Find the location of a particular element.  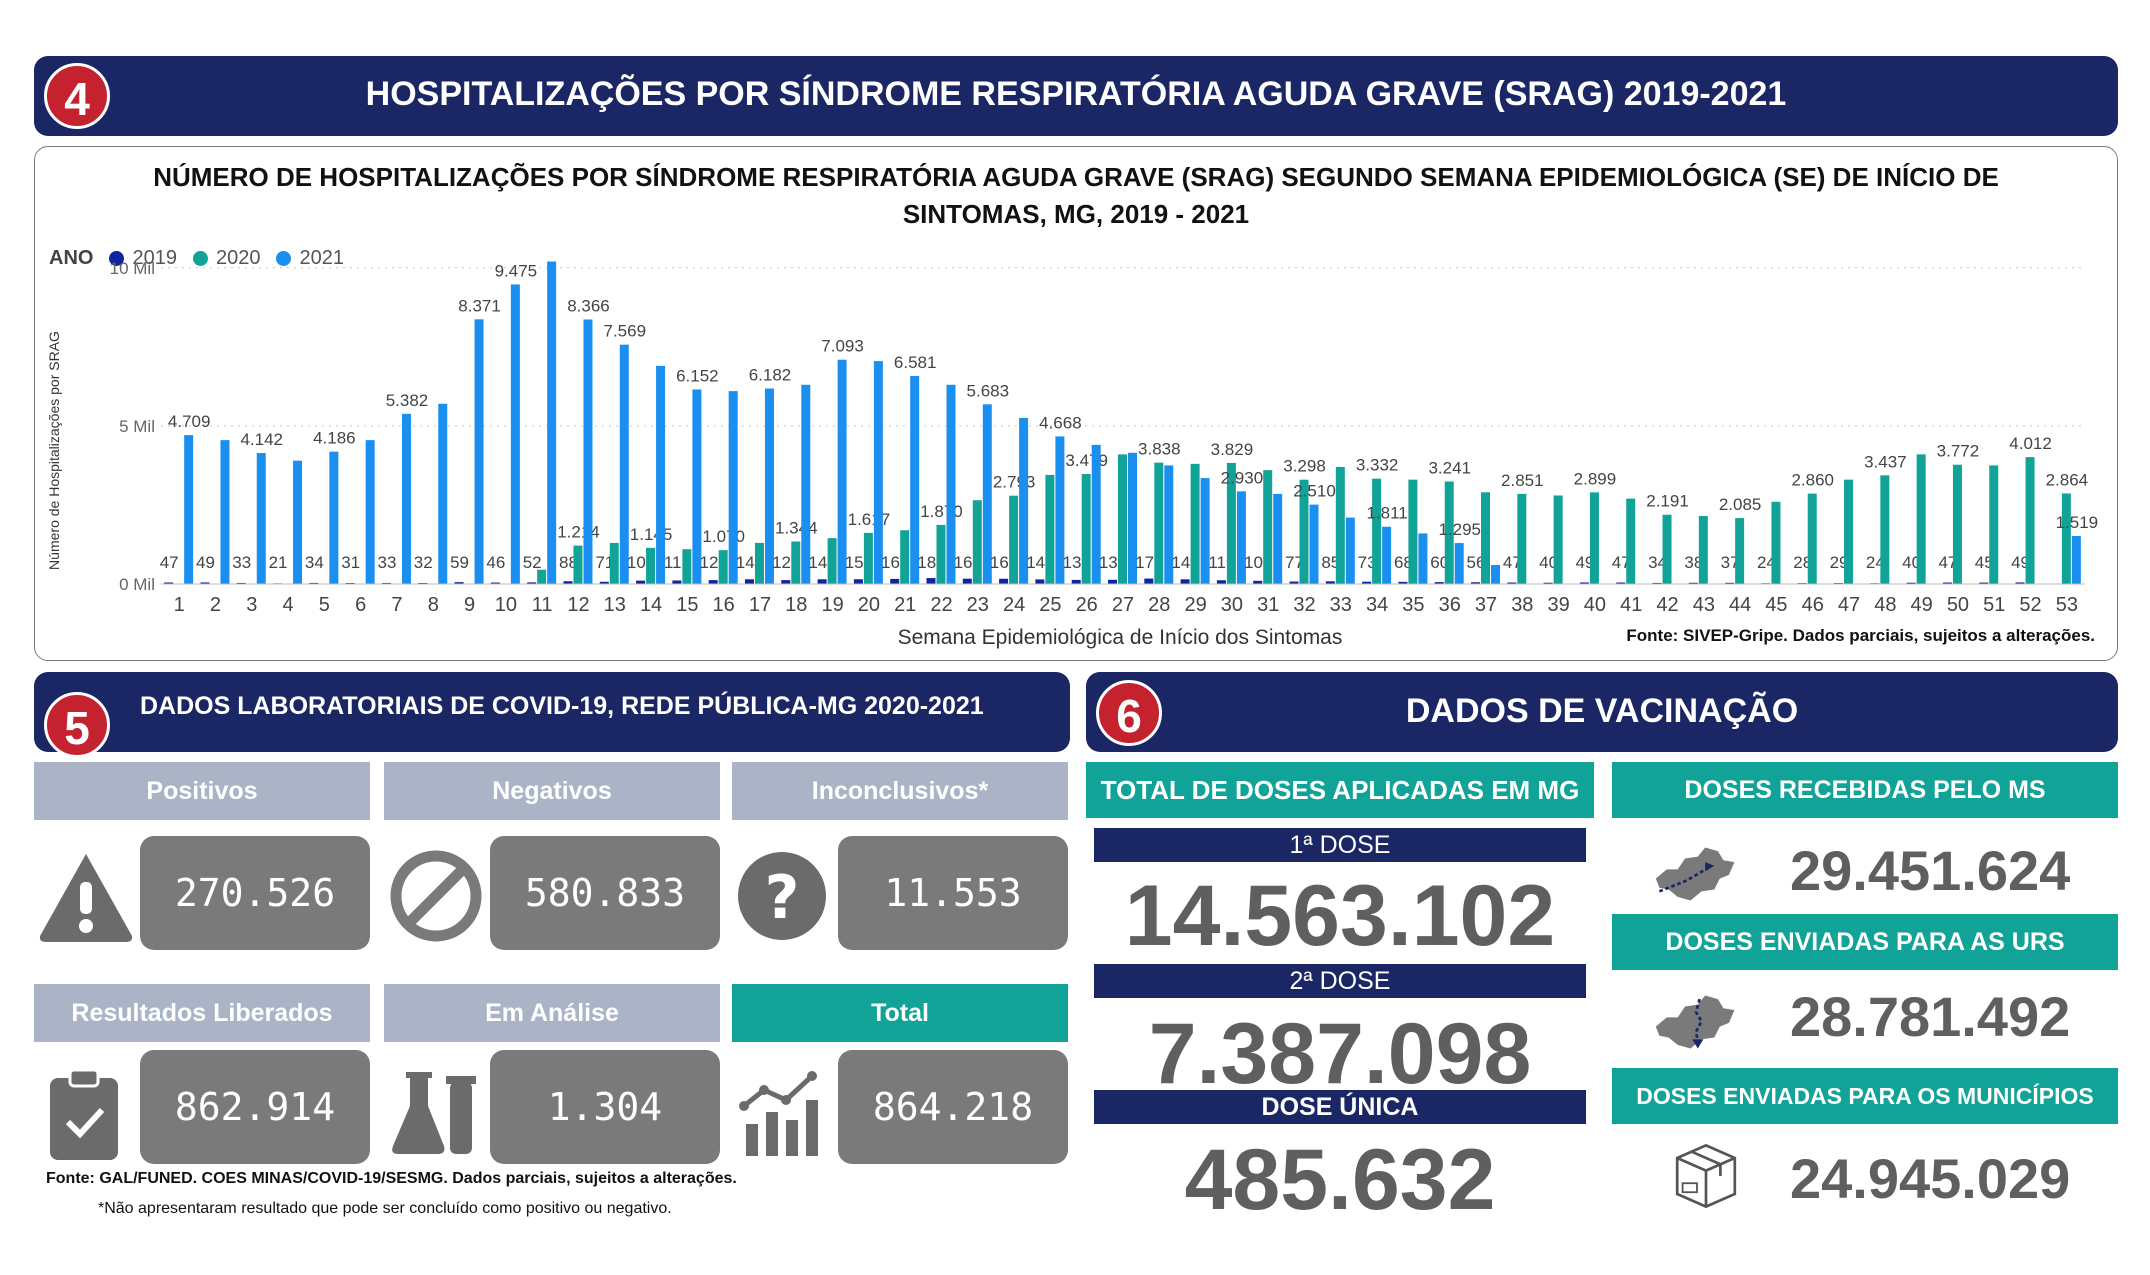

positivos-value: 270.526 is located at coordinates (255, 893).